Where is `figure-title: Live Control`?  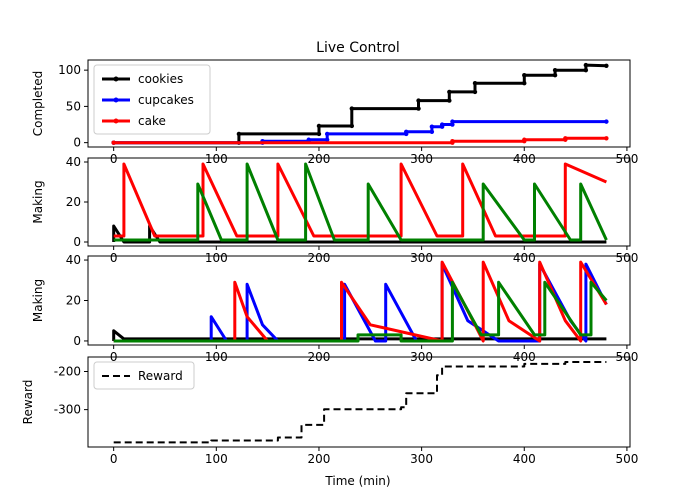
figure-title: Live Control is located at coordinates (358, 48).